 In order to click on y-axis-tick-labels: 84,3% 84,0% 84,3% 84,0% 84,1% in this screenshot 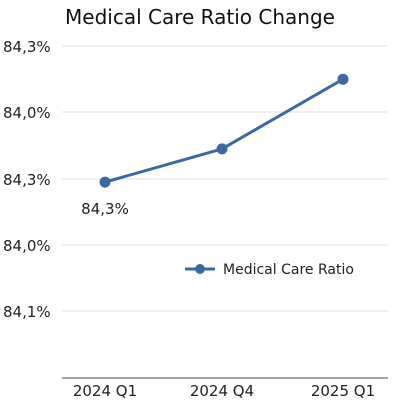, I will do `click(27, 179)`.